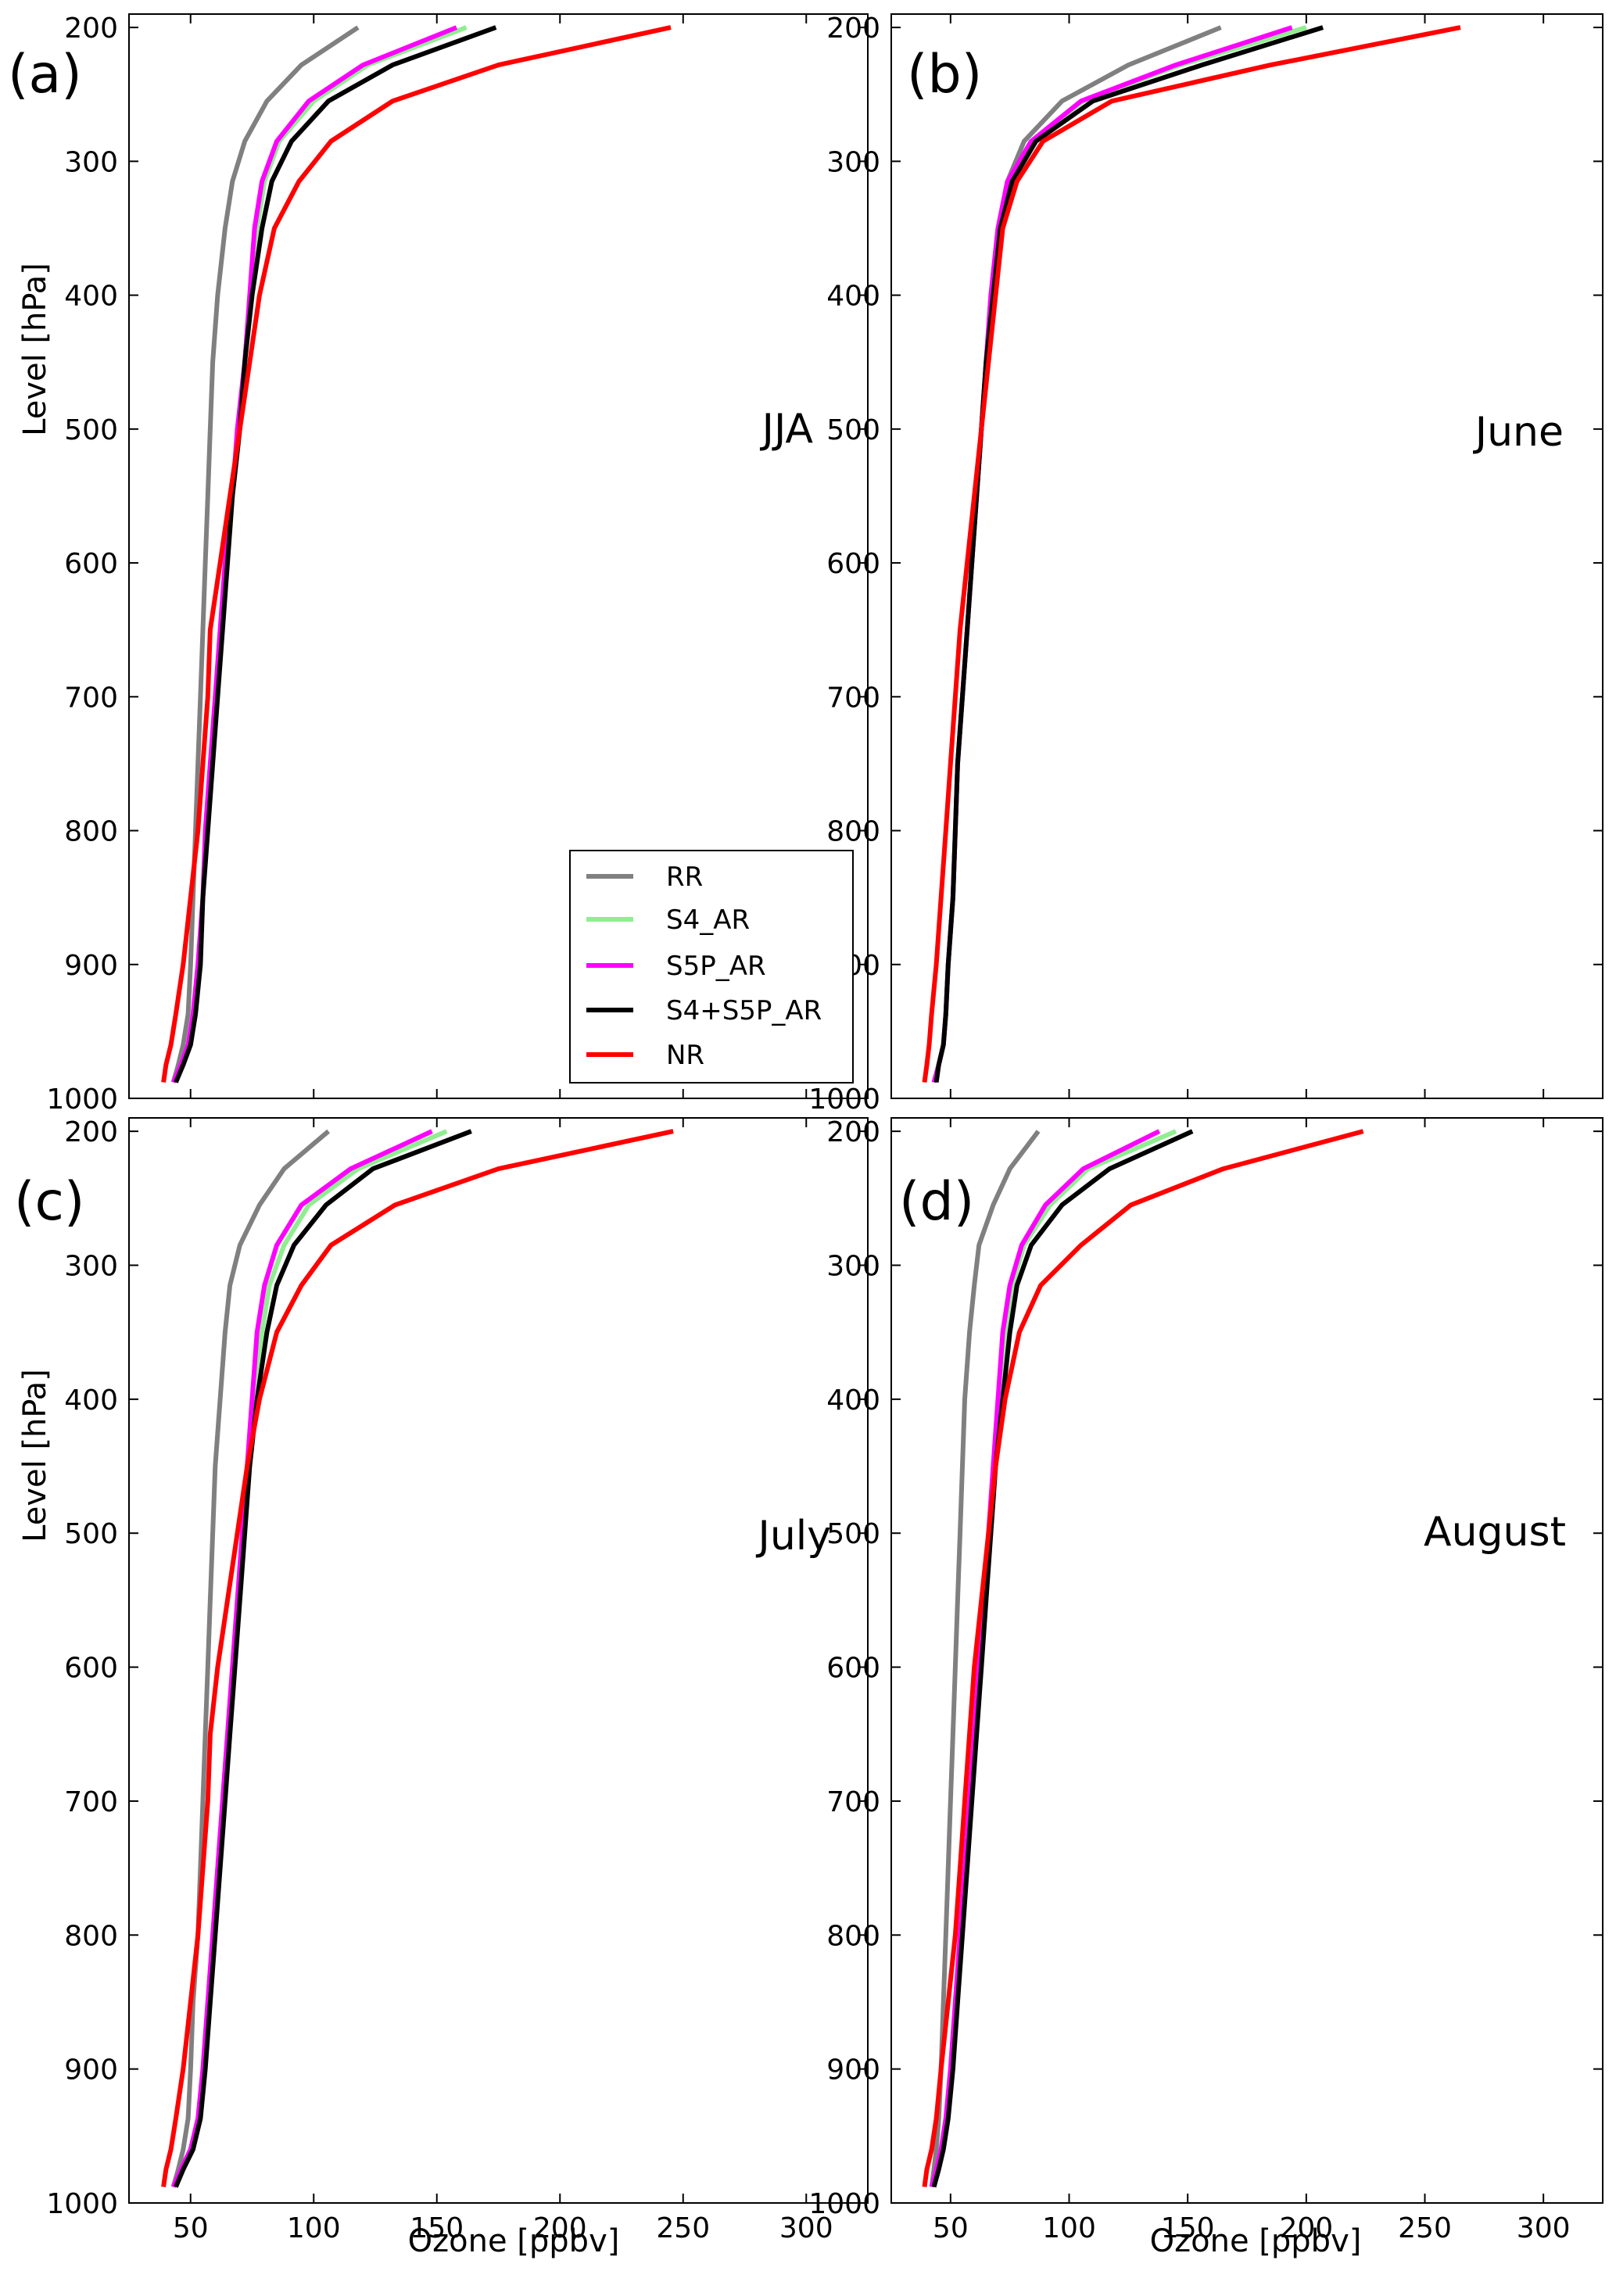  I want to click on season-label: JJA, so click(787, 429).